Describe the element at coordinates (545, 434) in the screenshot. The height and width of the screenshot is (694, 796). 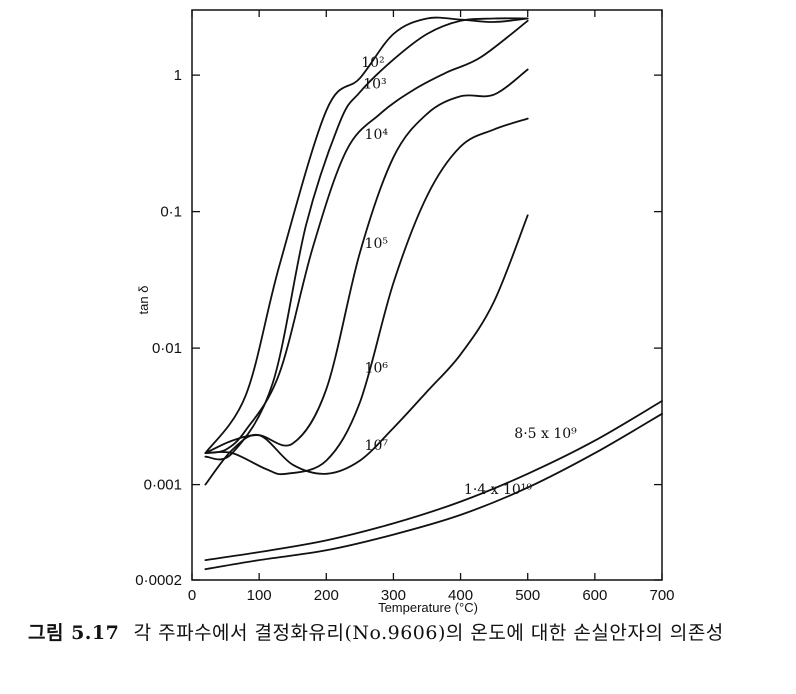
I see `series-label: 8·5 x 10⁹` at that location.